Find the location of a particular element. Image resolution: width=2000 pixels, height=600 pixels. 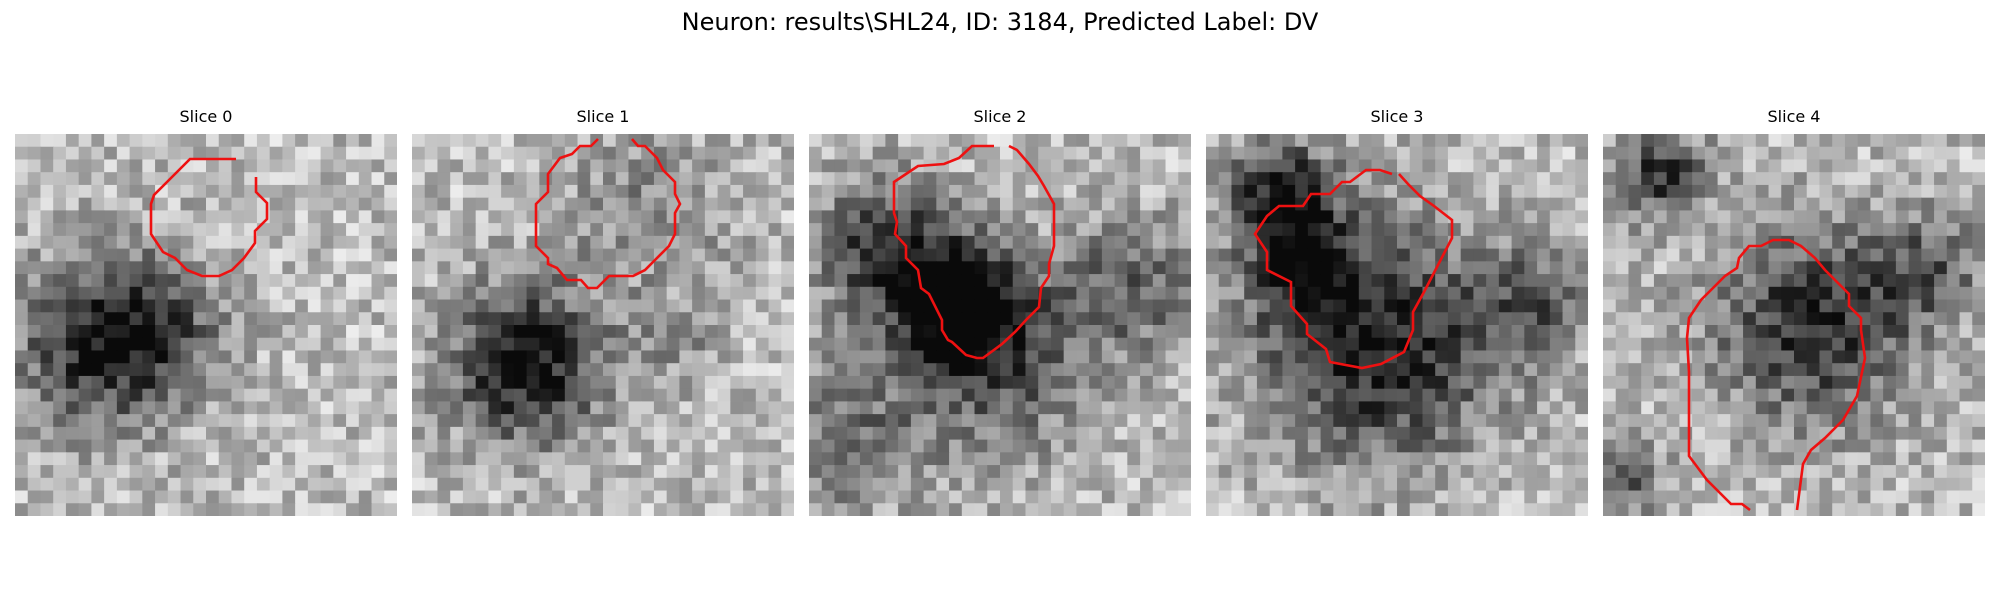

slice-4-image is located at coordinates (1794, 325).